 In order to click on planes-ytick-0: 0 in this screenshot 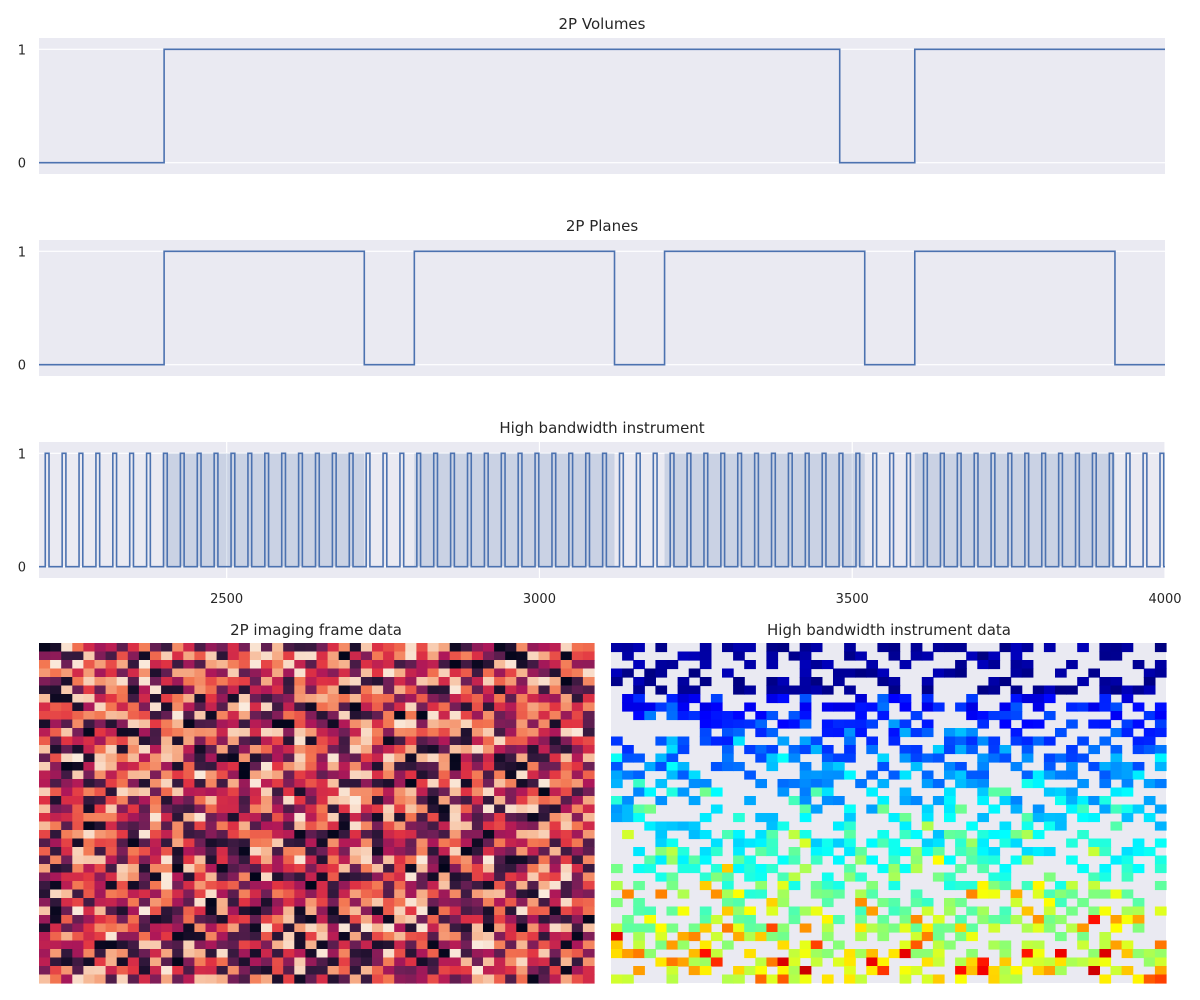, I will do `click(22, 366)`.